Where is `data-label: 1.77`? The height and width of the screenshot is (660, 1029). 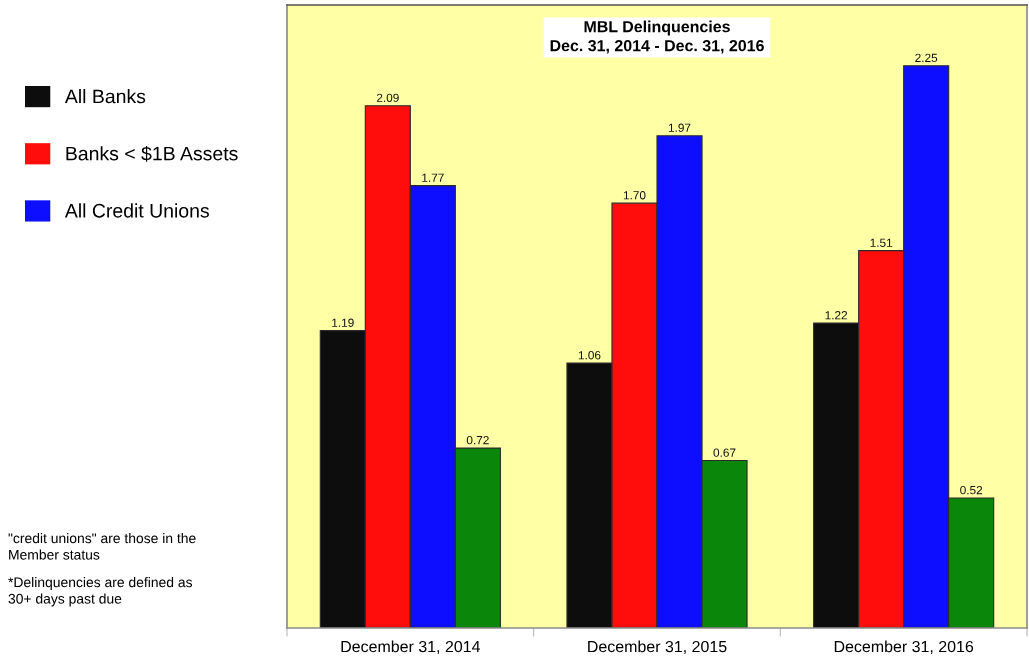 data-label: 1.77 is located at coordinates (433, 177).